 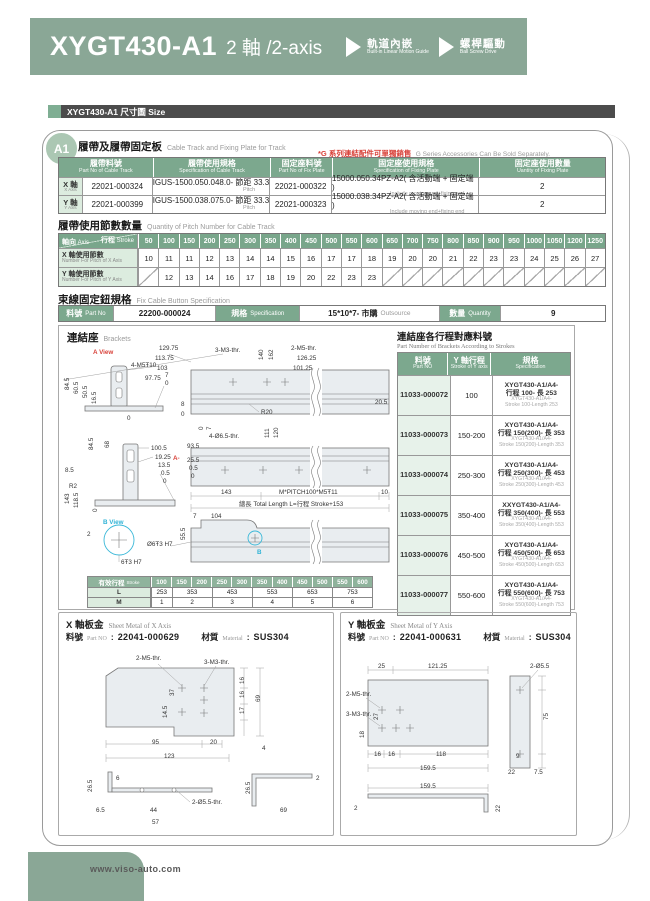 I want to click on pitch-value-y: 13, so click(x=188, y=276).